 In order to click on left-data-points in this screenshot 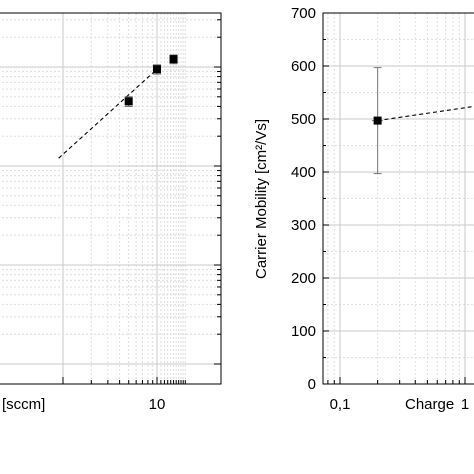, I will do `click(151, 80)`.